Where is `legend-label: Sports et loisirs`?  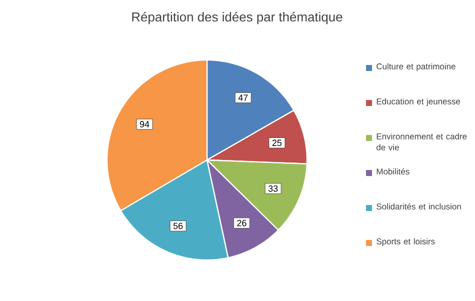
legend-label: Sports et loisirs is located at coordinates (405, 242).